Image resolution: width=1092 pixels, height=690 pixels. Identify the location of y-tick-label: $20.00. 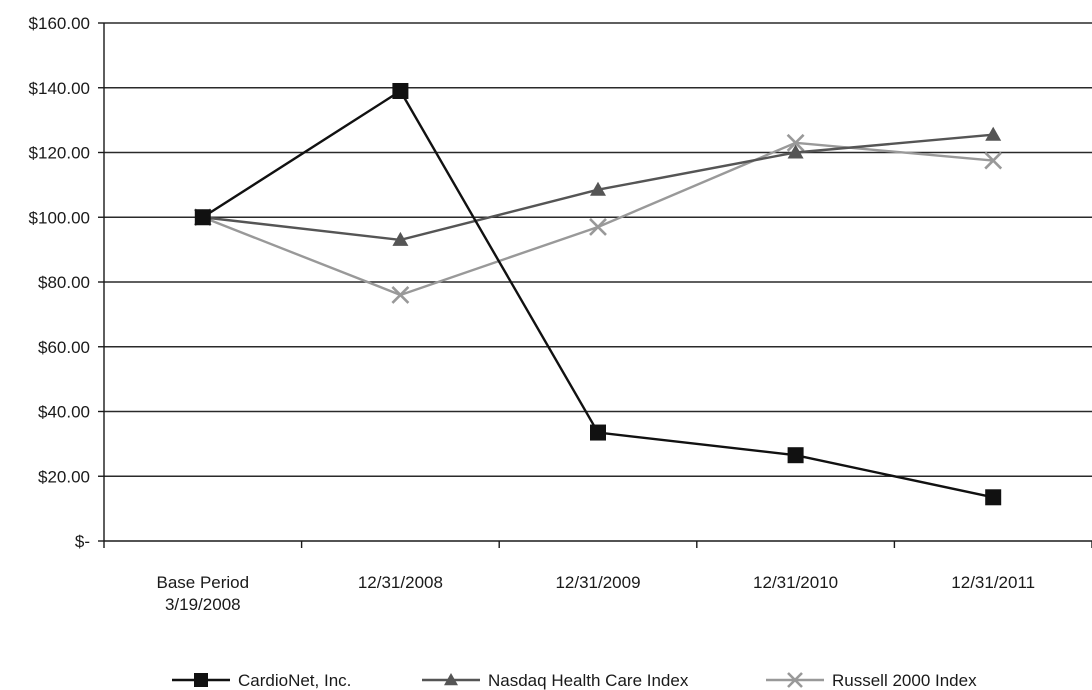
(64, 476).